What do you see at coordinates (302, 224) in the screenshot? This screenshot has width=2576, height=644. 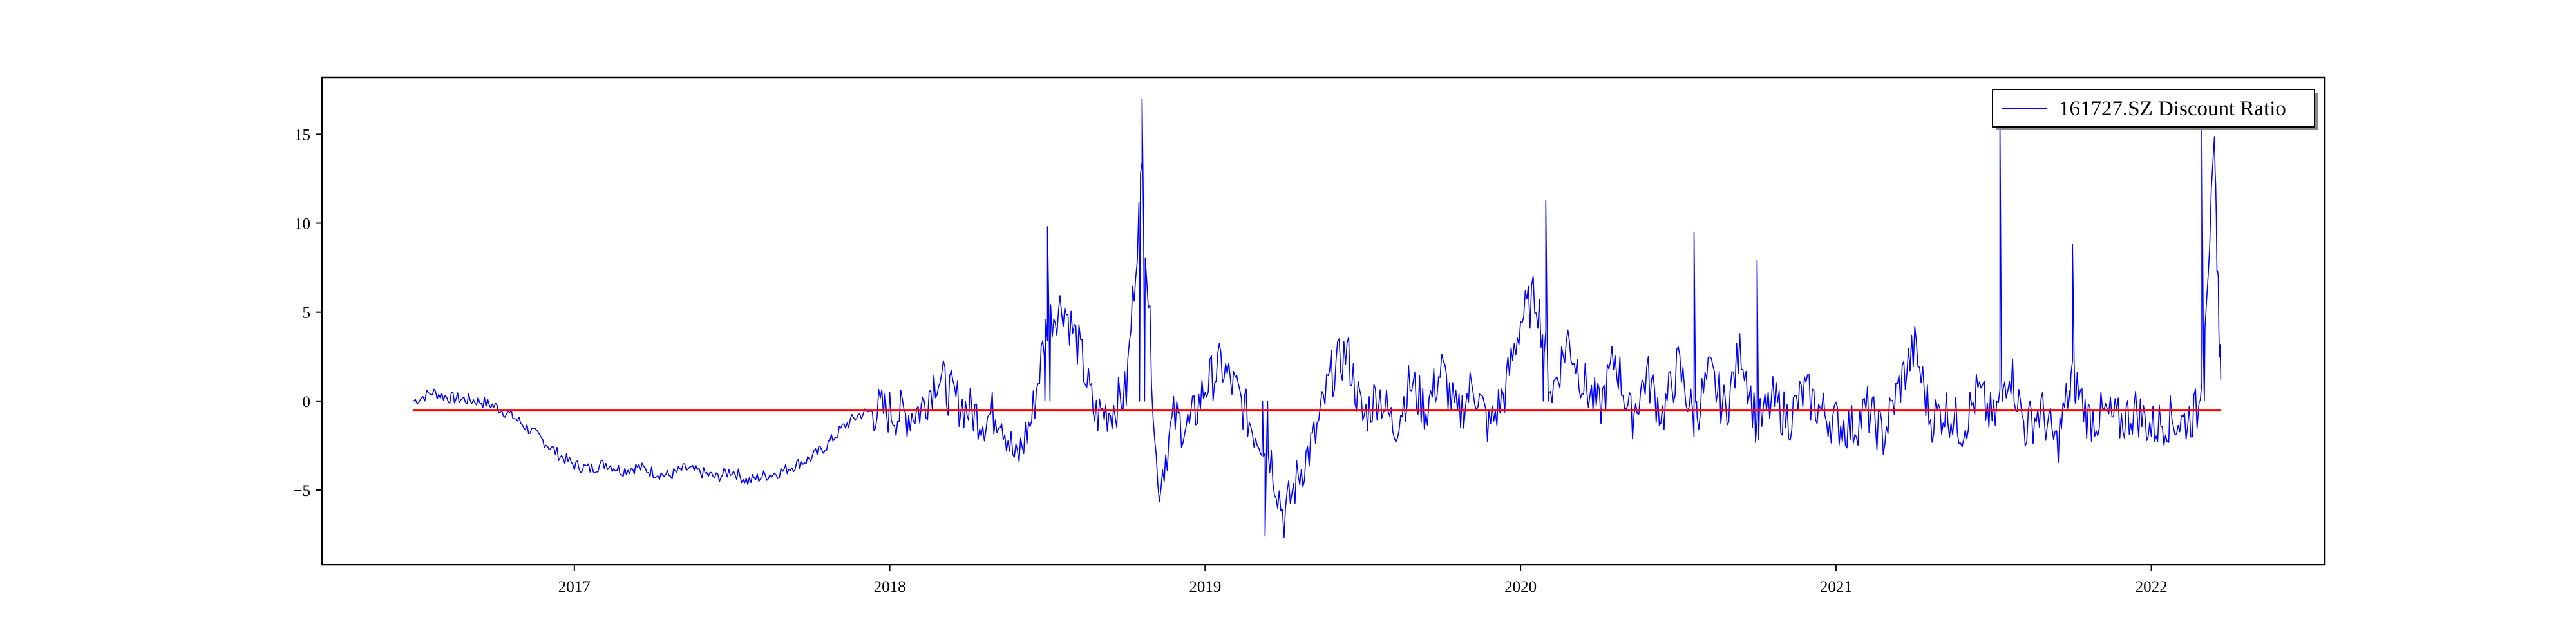 I see `y-tick-label-10: 10` at bounding box center [302, 224].